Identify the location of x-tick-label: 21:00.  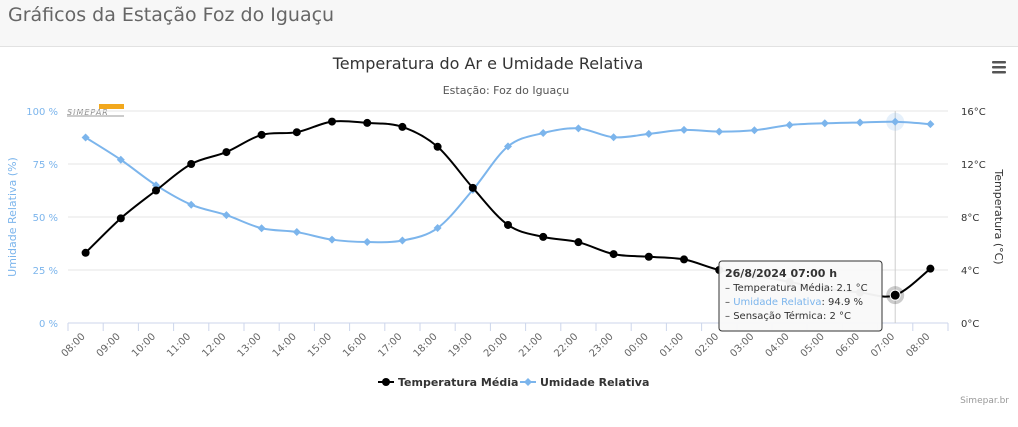
(531, 345).